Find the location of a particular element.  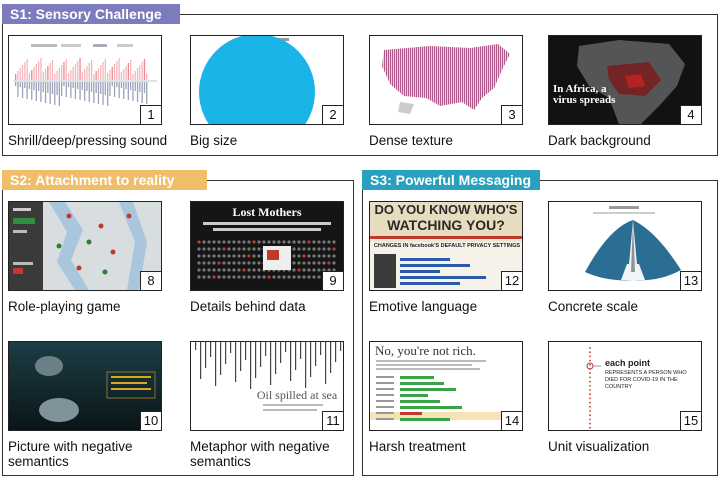

cell-number: 1 is located at coordinates (150, 114).